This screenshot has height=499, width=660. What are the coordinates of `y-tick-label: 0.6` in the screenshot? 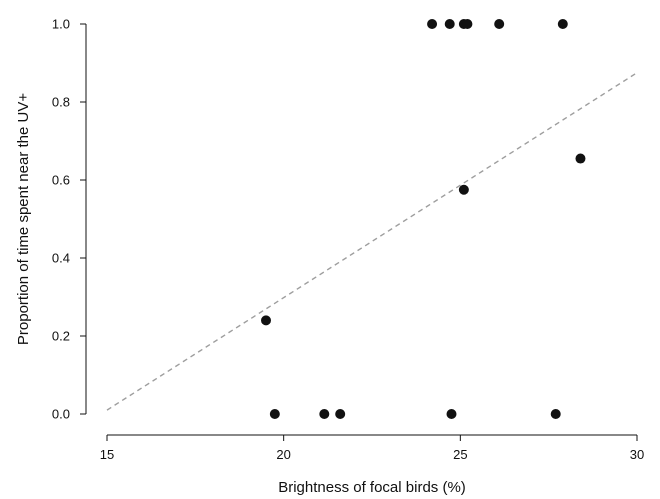 It's located at (61, 180).